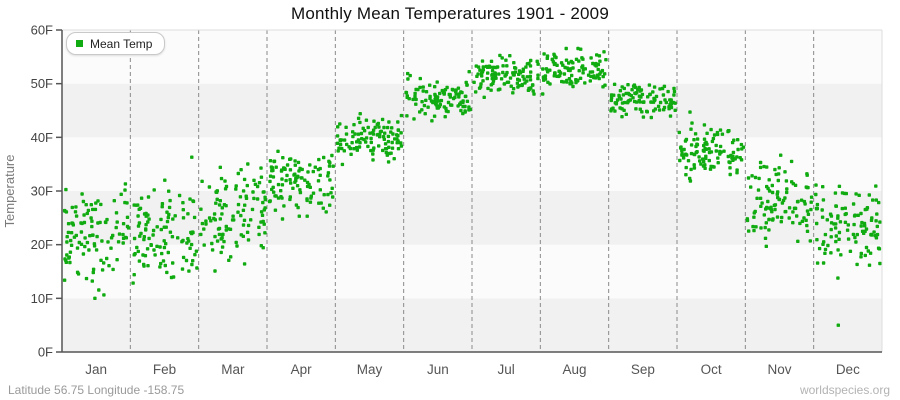  Describe the element at coordinates (450, 13) in the screenshot. I see `chart-title: Monthly Mean Temperatures 1901 - 2009` at that location.